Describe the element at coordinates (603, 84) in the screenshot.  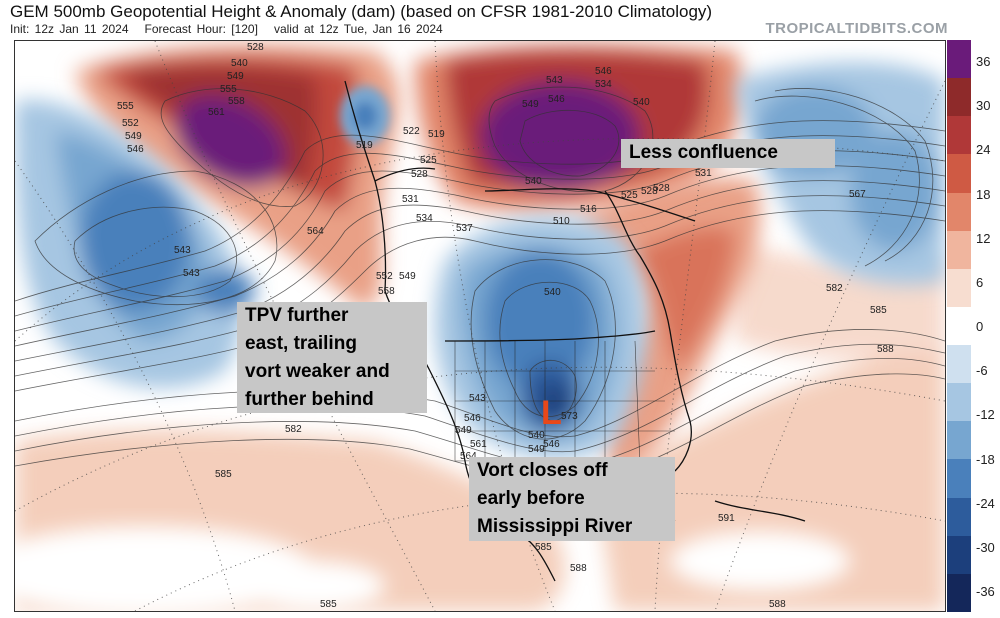
I see `contour-label: 534` at that location.